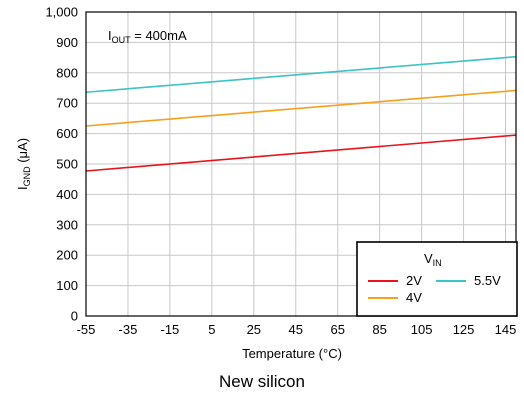 Image resolution: width=524 pixels, height=402 pixels. I want to click on svg-text: Temperature (°C), so click(292, 353).